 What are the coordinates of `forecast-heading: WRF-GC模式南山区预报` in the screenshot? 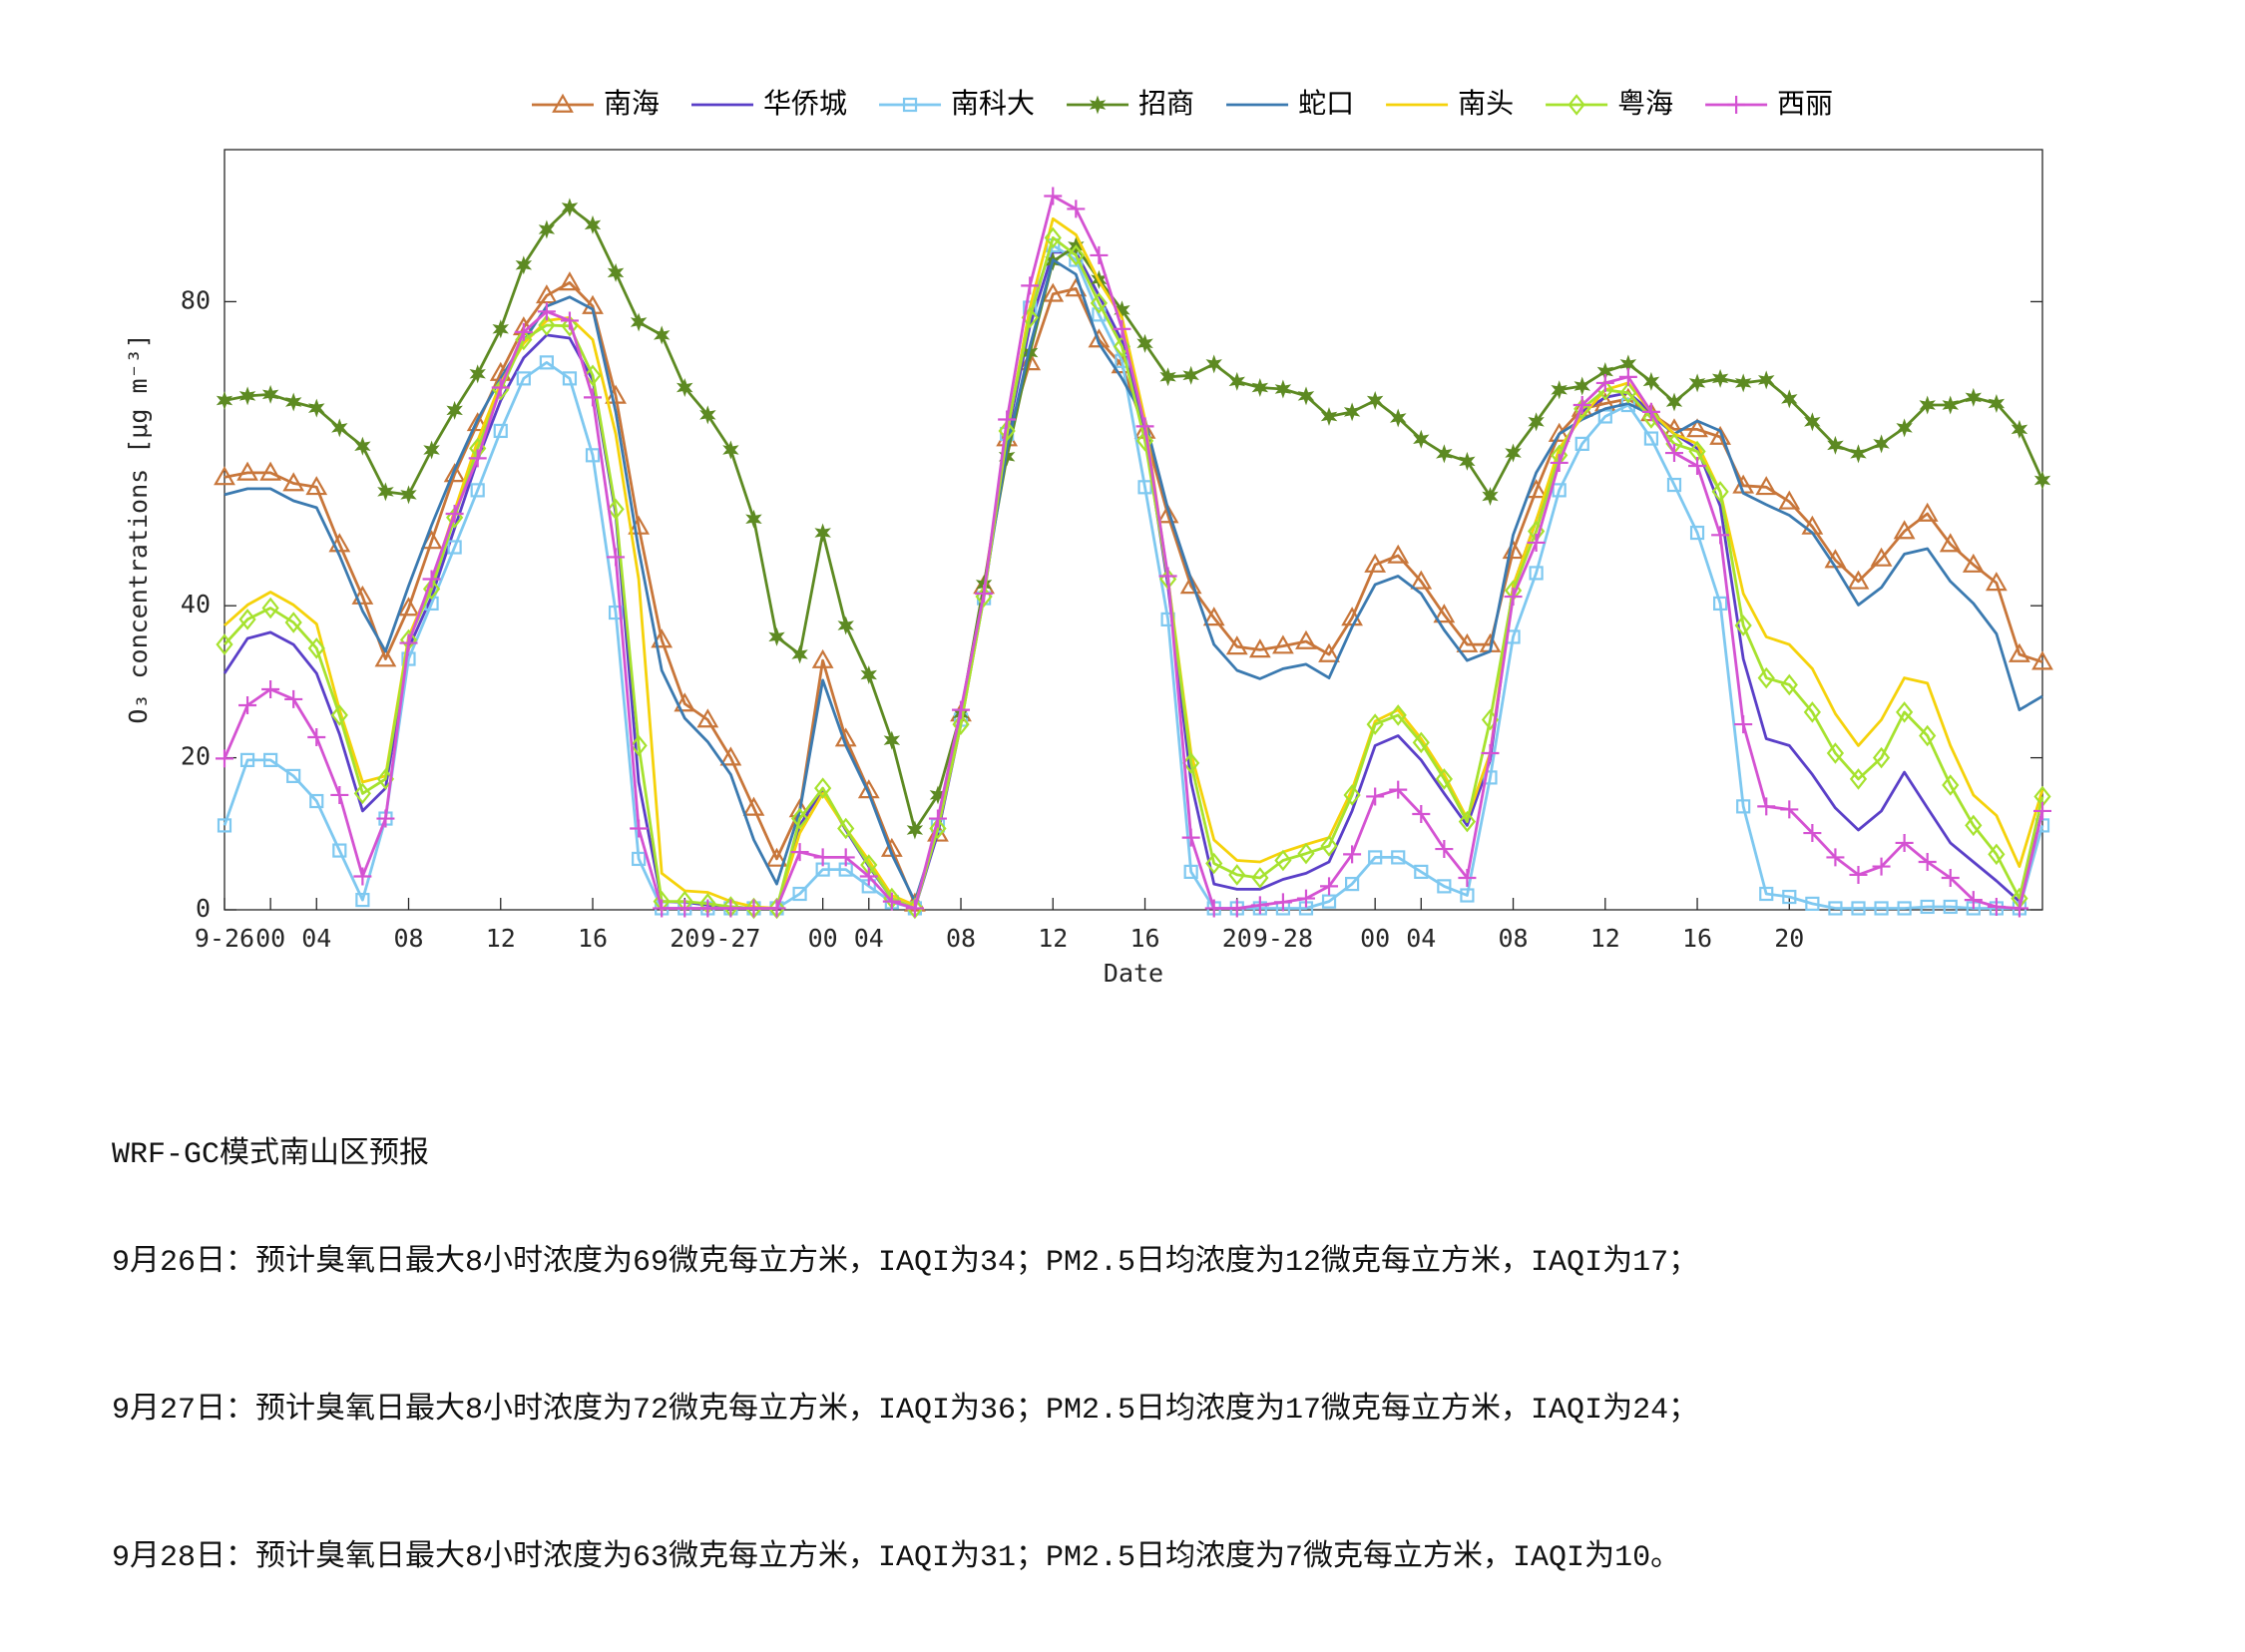 It's located at (271, 1155).